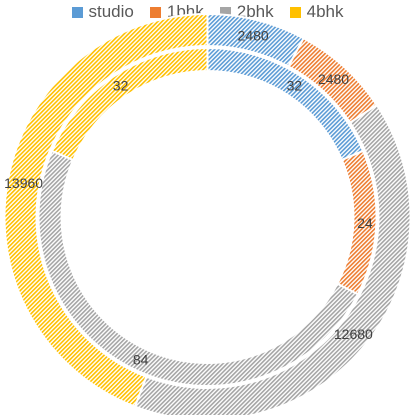 The image size is (415, 415). Describe the element at coordinates (255, 11) in the screenshot. I see `legend-label-2bhk: 2bhk` at that location.